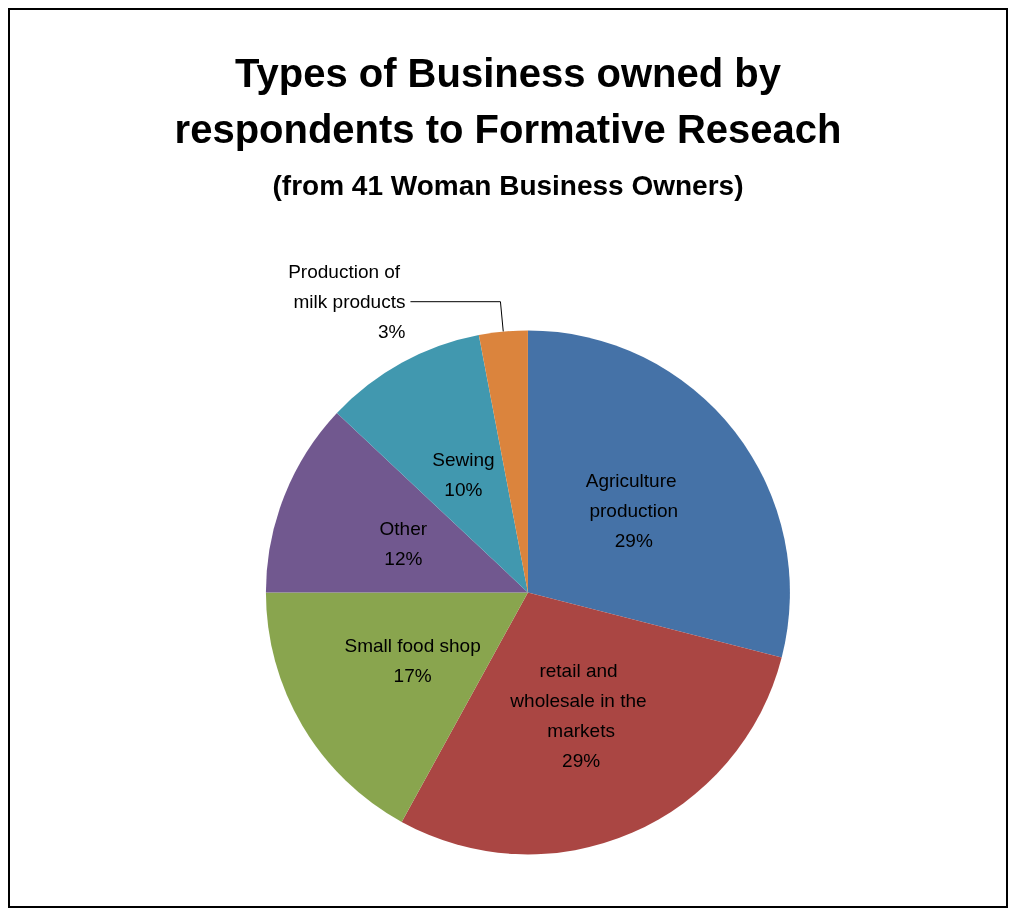 The image size is (1023, 918). What do you see at coordinates (508, 101) in the screenshot?
I see `chart-title: Types of Business owned by respondents to Formative Reseach` at bounding box center [508, 101].